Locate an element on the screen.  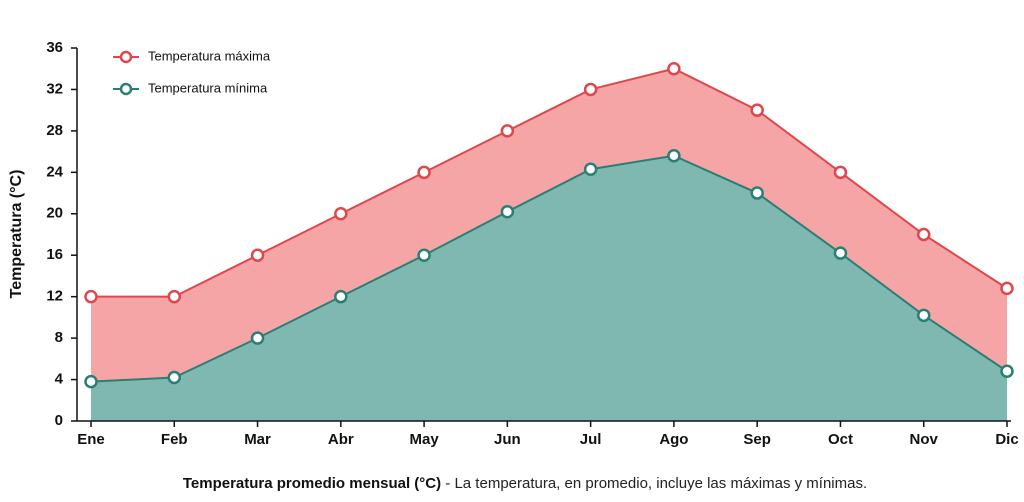
x-tick-label: Nov is located at coordinates (924, 439).